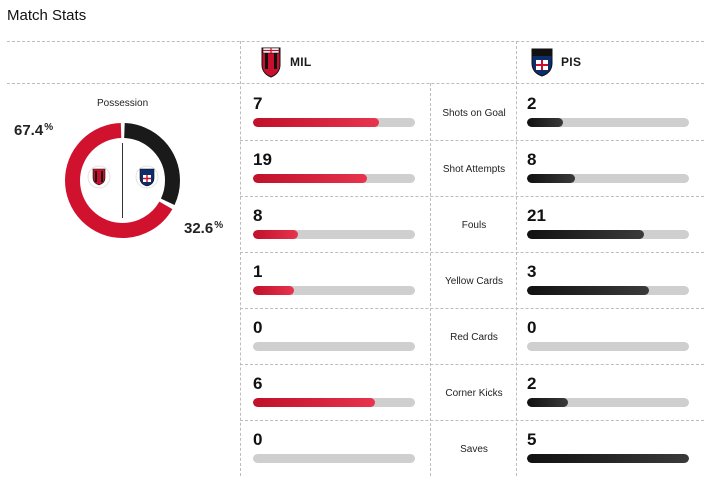 This screenshot has width=711, height=480. What do you see at coordinates (47, 15) in the screenshot?
I see `page-title: Match Stats` at bounding box center [47, 15].